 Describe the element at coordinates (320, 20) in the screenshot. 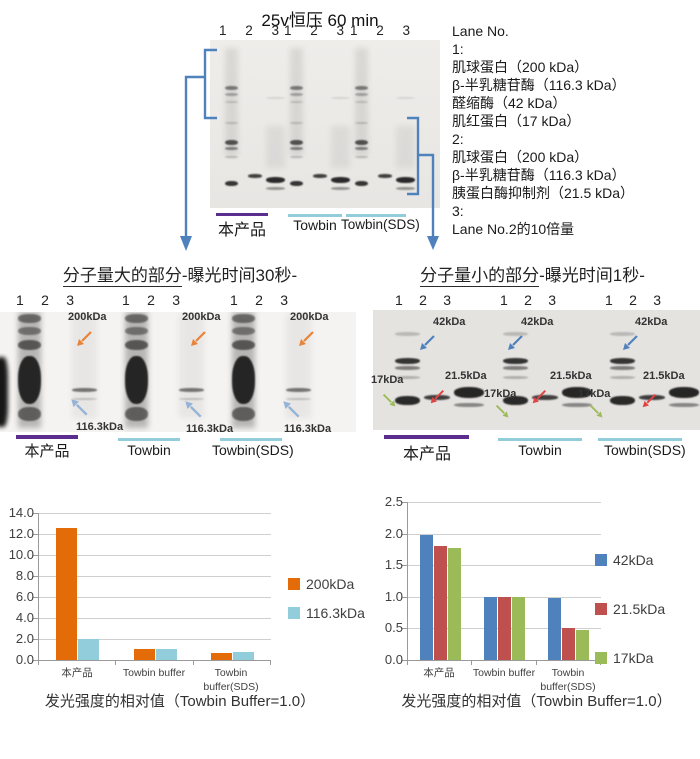

I see `page-title: 25v恒压 60 min` at that location.